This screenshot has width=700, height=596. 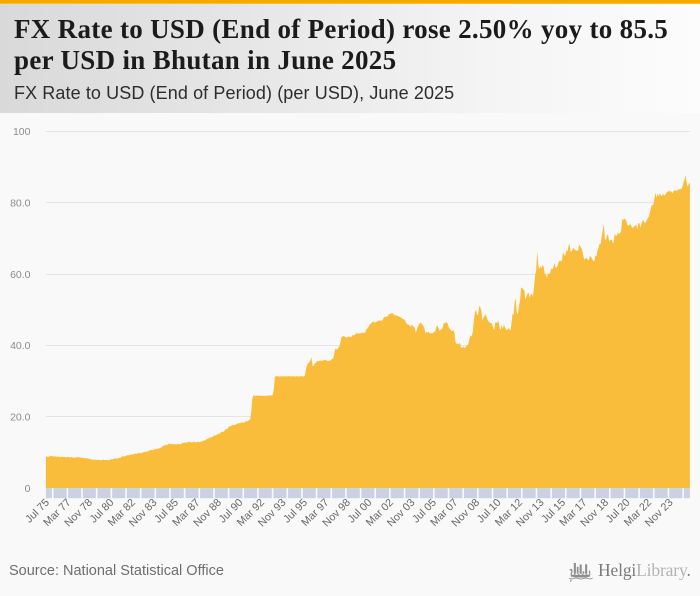 I want to click on svg-text: 0, so click(x=28, y=489).